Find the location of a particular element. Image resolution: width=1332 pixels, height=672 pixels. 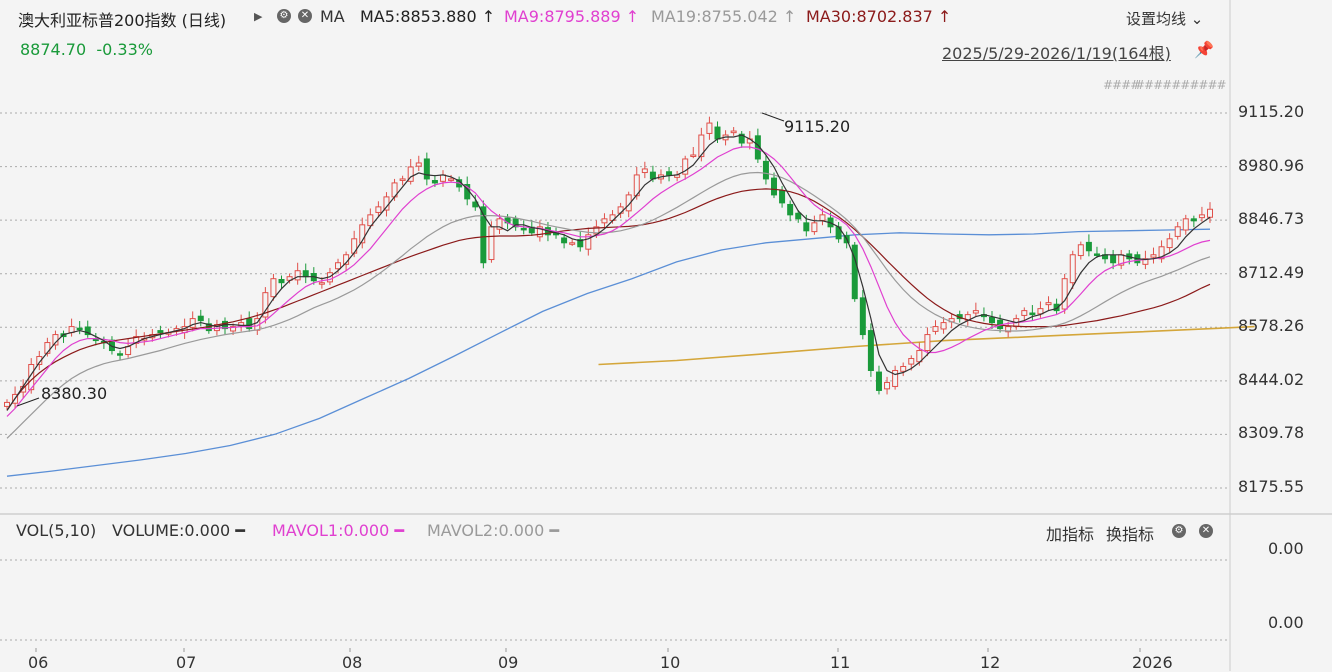

toolbar-placeholder: #### is located at coordinates (1121, 85).